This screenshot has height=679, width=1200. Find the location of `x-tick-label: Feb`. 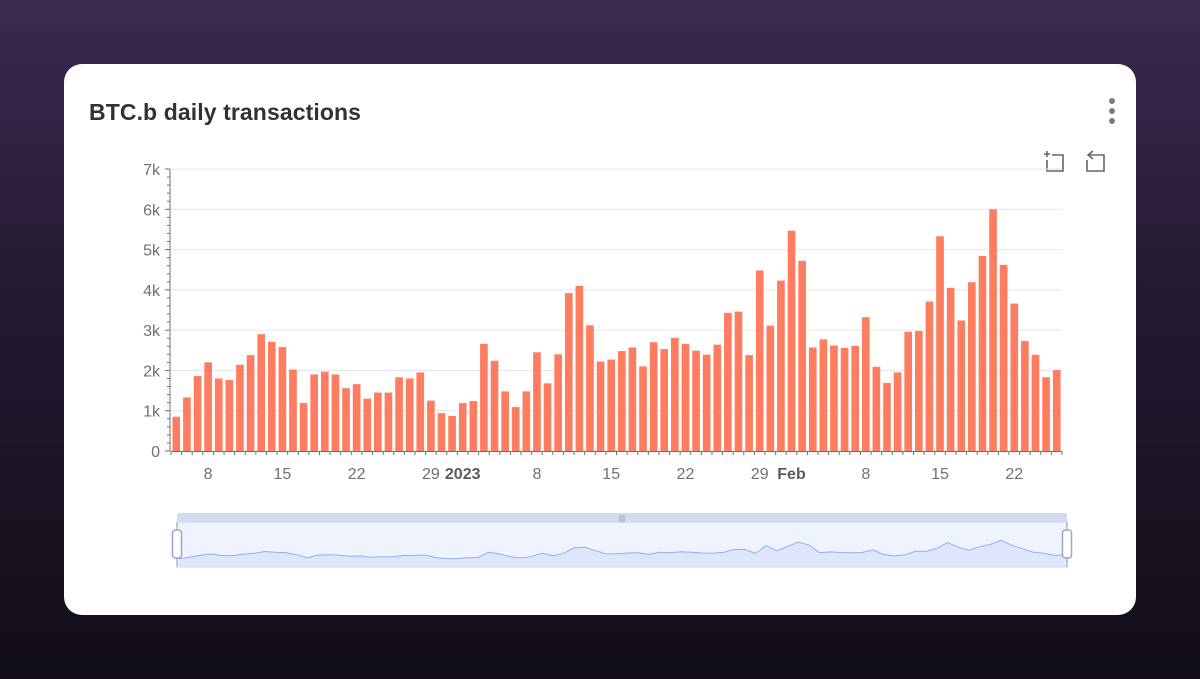

x-tick-label: Feb is located at coordinates (791, 474).